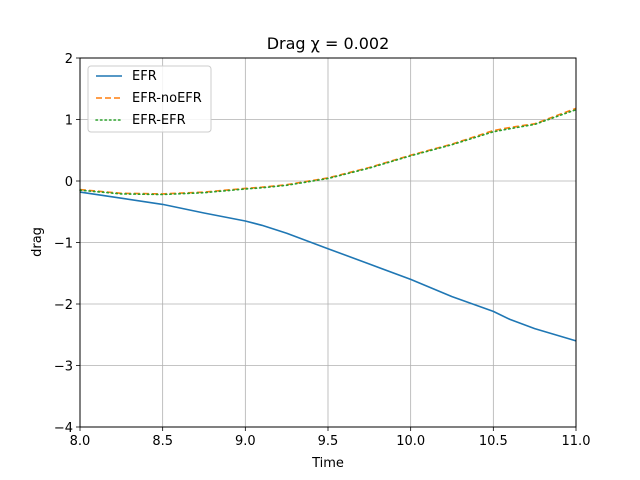  Describe the element at coordinates (63, 244) in the screenshot. I see `y-tick-label: −1` at that location.